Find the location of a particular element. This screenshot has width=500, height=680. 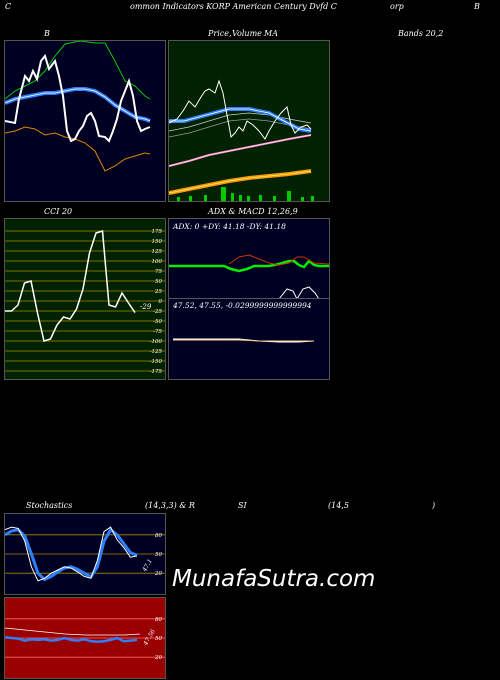

macd-panel: 47.52, 47.55, -0.0299999999999994 is located at coordinates (249, 339).